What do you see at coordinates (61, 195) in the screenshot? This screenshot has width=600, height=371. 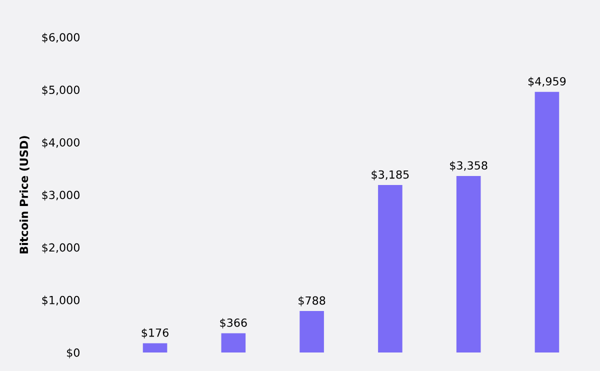 I see `y-tick-label: $3,000` at bounding box center [61, 195].